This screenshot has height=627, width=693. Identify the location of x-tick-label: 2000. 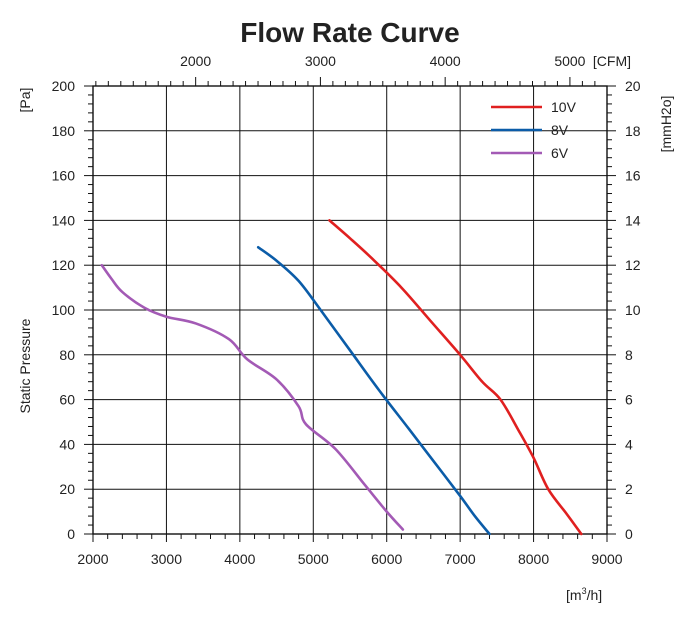
(92, 559).